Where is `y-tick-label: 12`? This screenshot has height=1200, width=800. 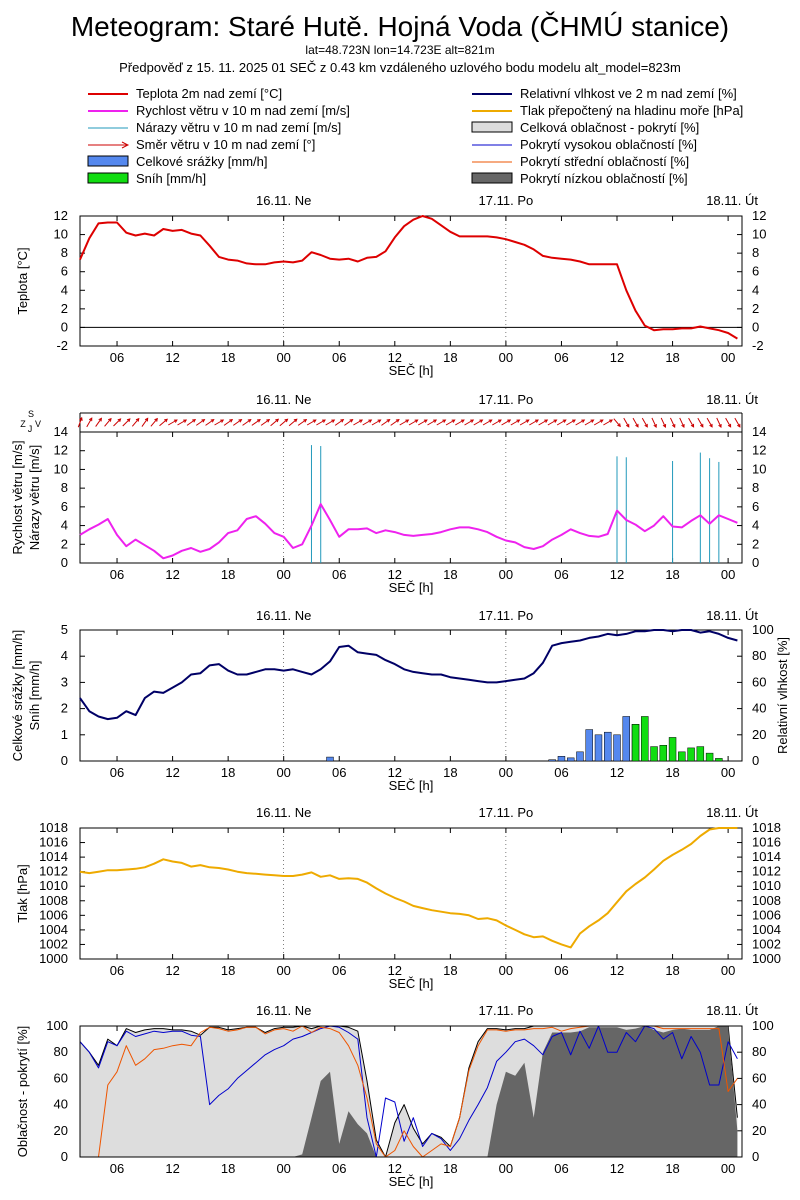 y-tick-label: 12 is located at coordinates (61, 450).